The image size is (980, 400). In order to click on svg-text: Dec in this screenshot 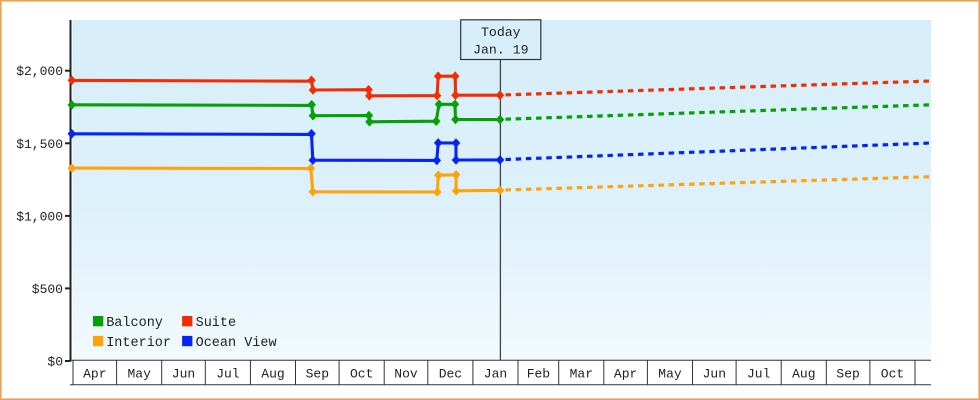, I will do `click(450, 374)`.